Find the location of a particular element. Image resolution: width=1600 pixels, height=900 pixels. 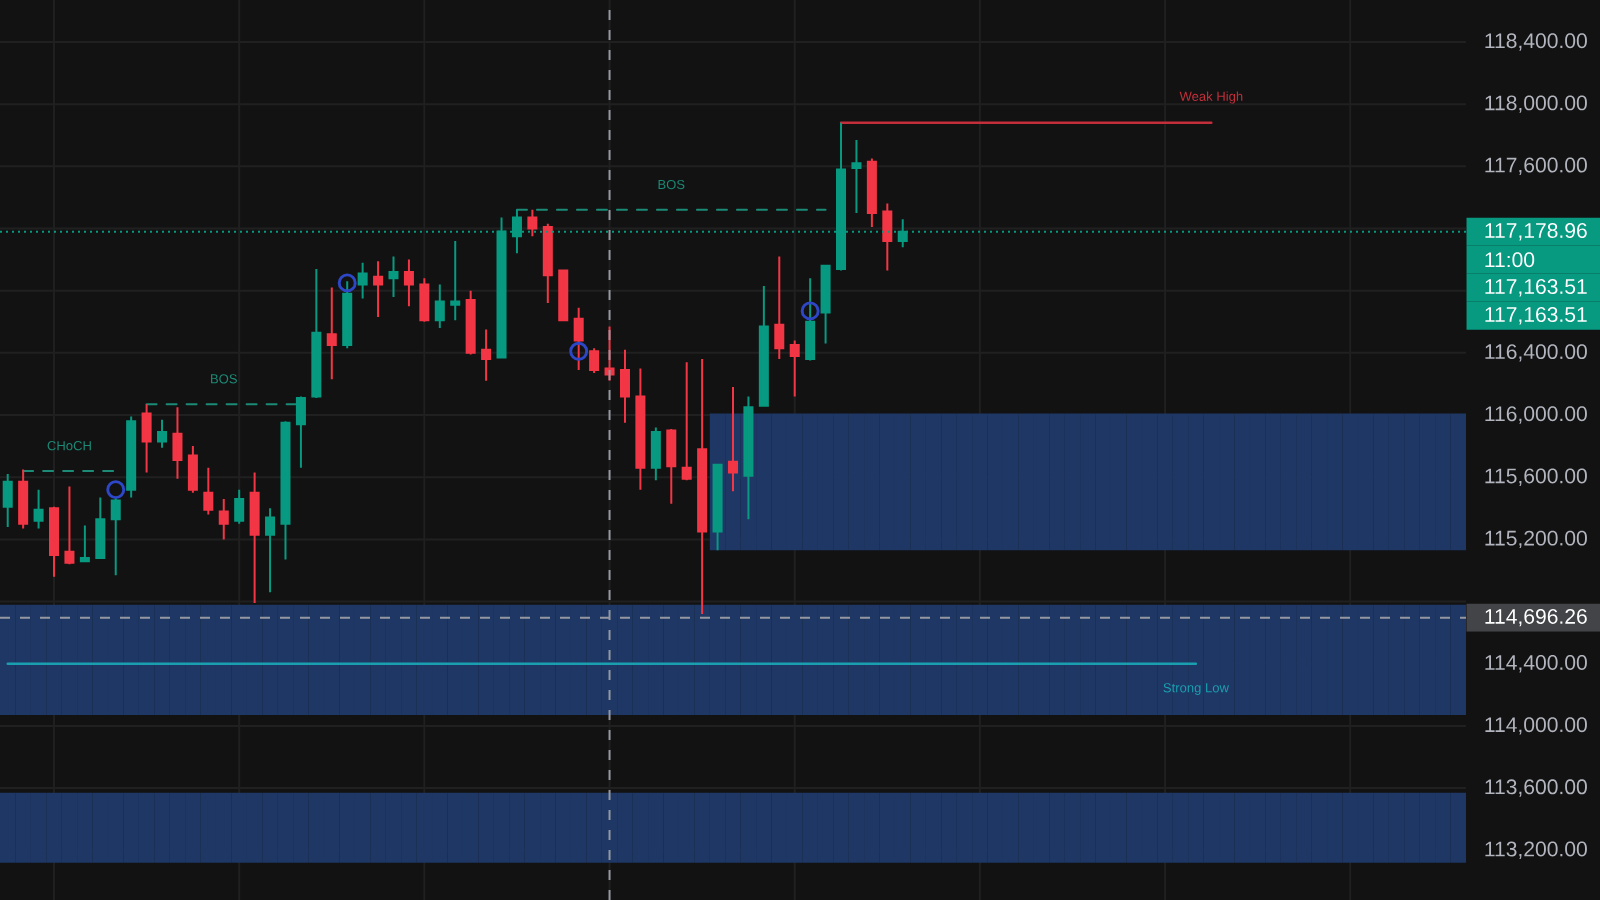

y-tick-label: 114,400.00 is located at coordinates (1536, 664).